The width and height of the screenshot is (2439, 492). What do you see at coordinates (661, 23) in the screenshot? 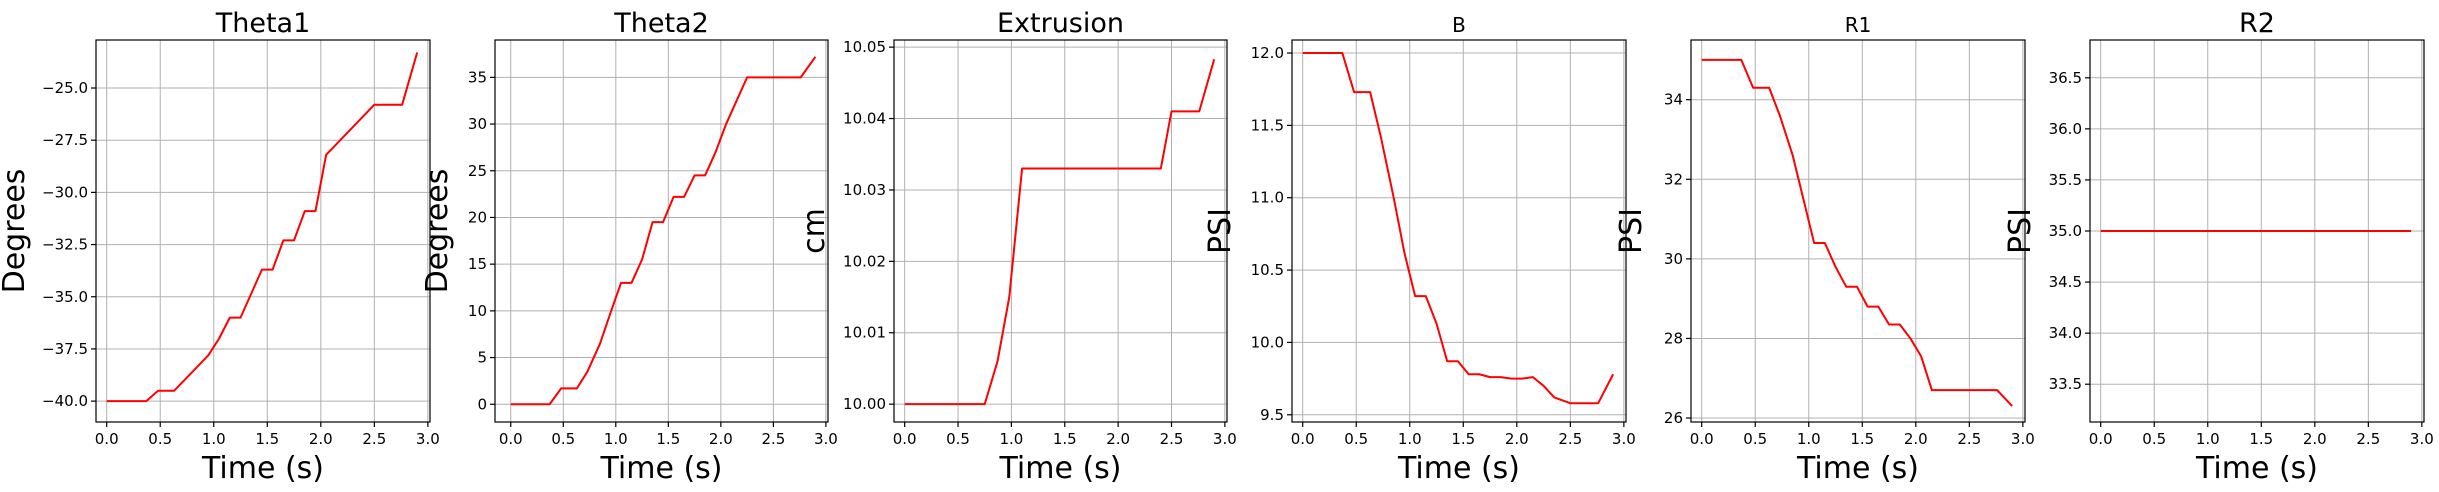
I see `chart-title: Theta2` at bounding box center [661, 23].